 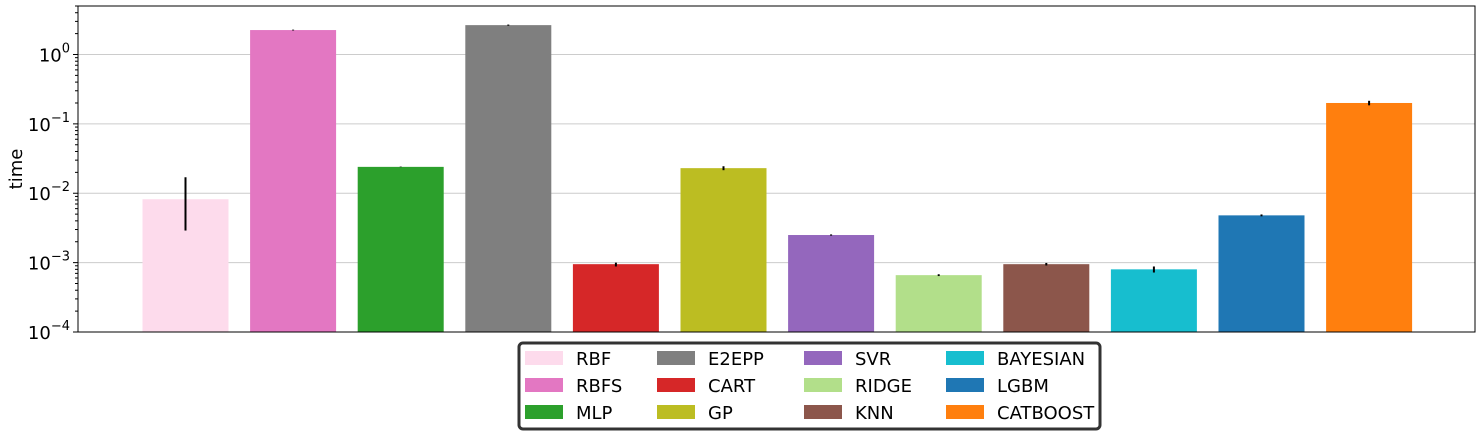 What do you see at coordinates (736, 359) in the screenshot?
I see `legend-label-e2epp: E2EPP` at bounding box center [736, 359].